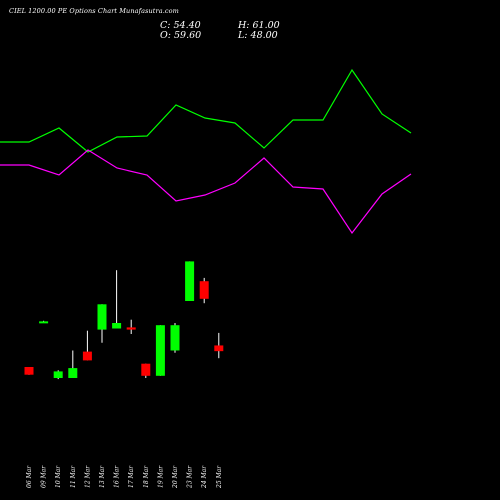  What do you see at coordinates (190, 477) in the screenshot?
I see `x-tick-label: 23 Mar` at bounding box center [190, 477].